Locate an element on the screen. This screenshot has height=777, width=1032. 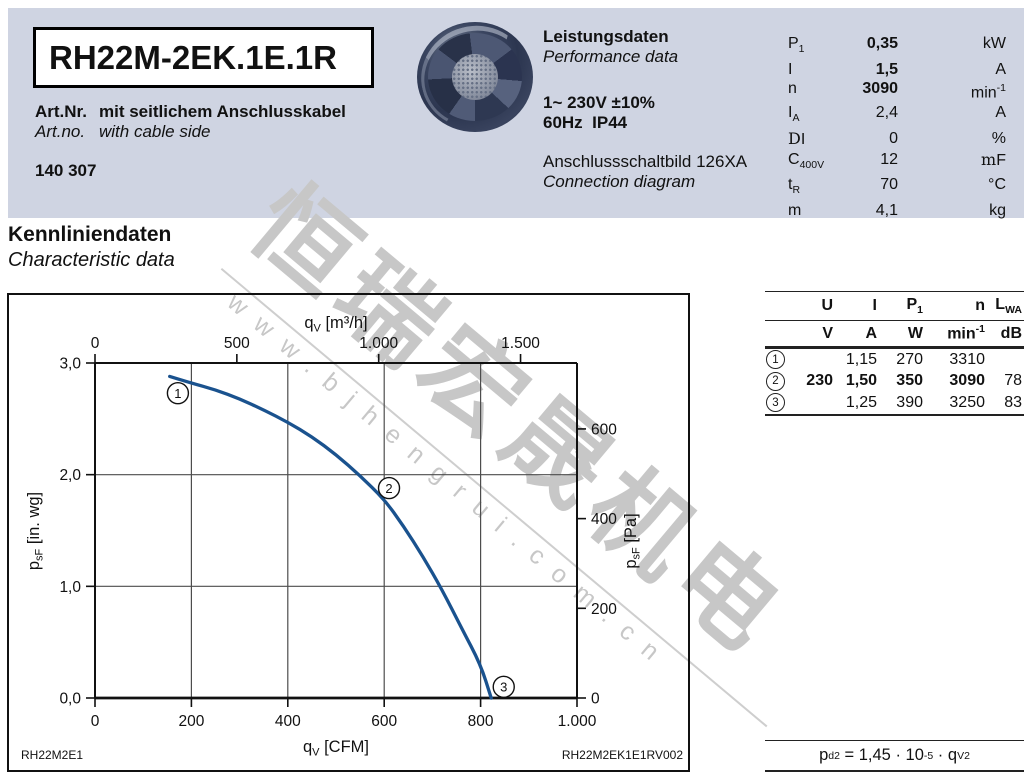
spec-unit: mF is located at coordinates (993, 159).